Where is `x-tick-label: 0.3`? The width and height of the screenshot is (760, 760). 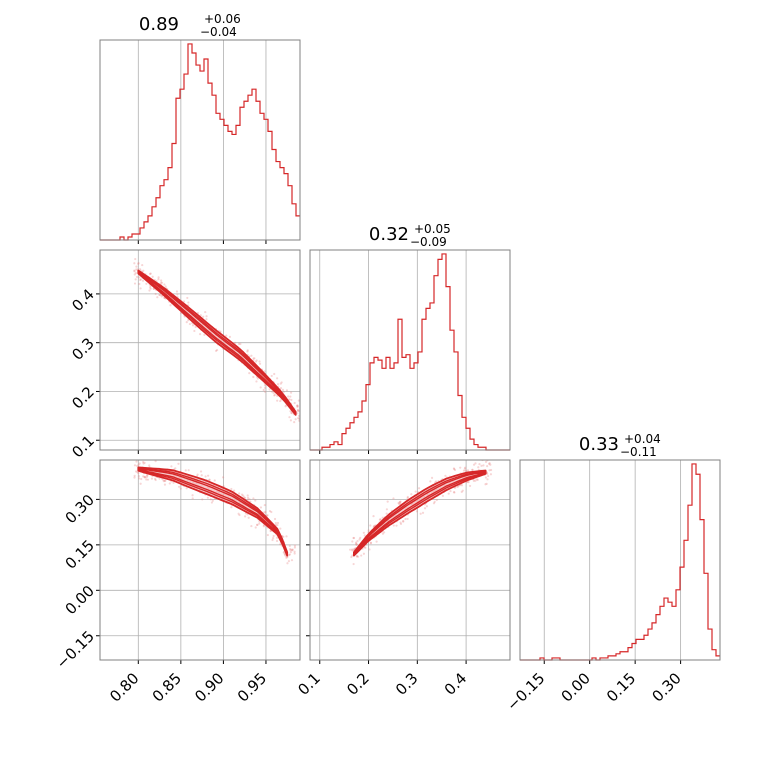
x-tick-label: 0.3 is located at coordinates (407, 684).